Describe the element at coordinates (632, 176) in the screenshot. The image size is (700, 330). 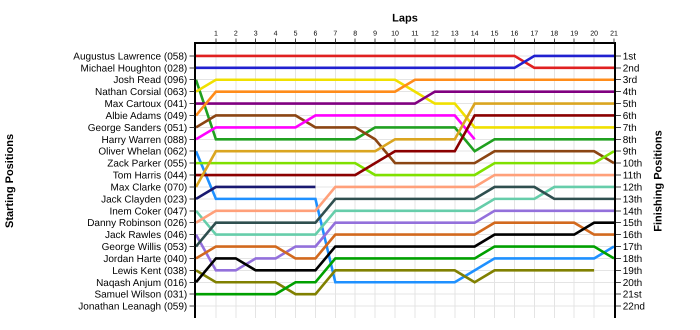
I see `y-tick-label: 11th` at that location.